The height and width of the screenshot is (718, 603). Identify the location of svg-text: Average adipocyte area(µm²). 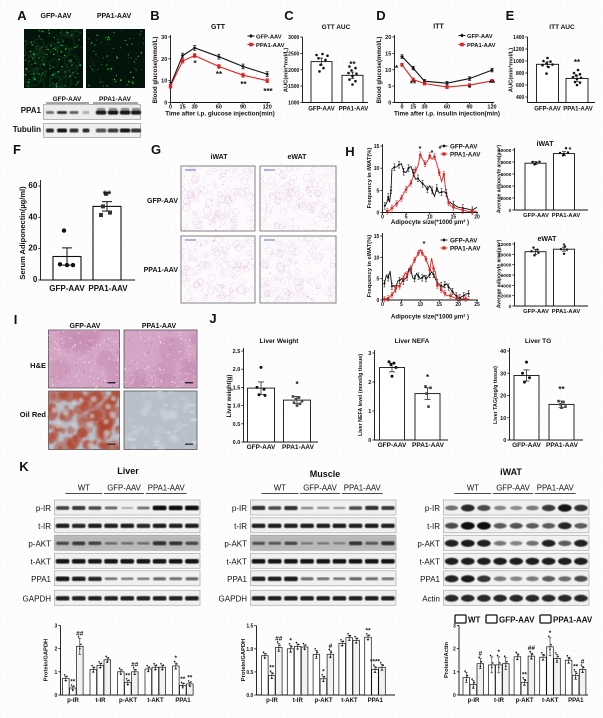
(500, 179).